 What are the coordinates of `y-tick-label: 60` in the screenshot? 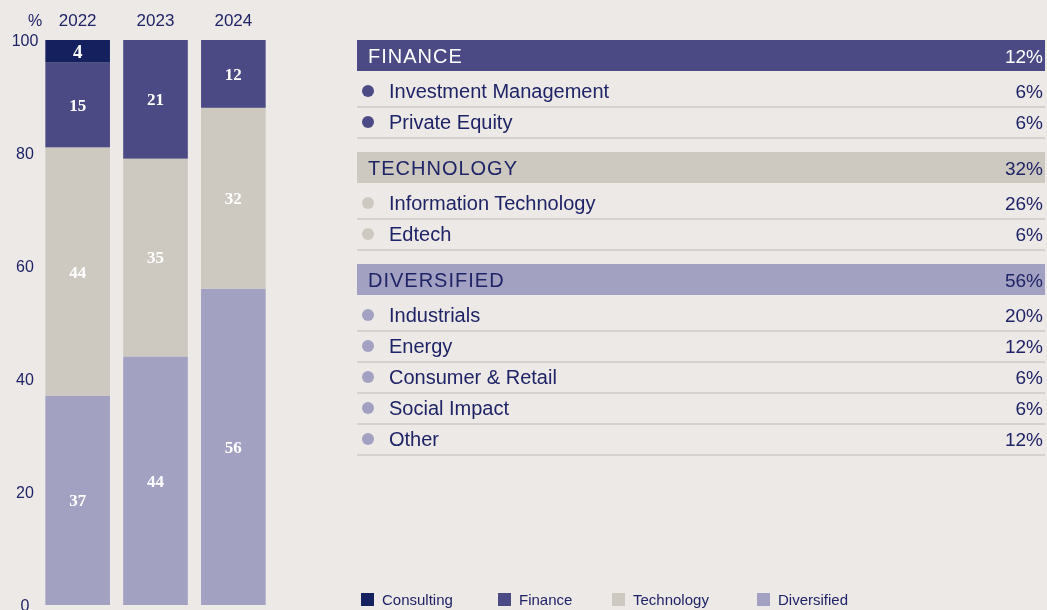 It's located at (25, 266).